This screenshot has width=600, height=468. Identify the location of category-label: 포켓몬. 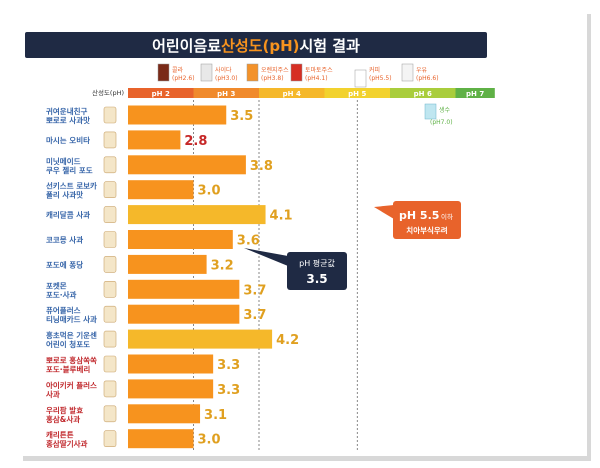
(56, 285).